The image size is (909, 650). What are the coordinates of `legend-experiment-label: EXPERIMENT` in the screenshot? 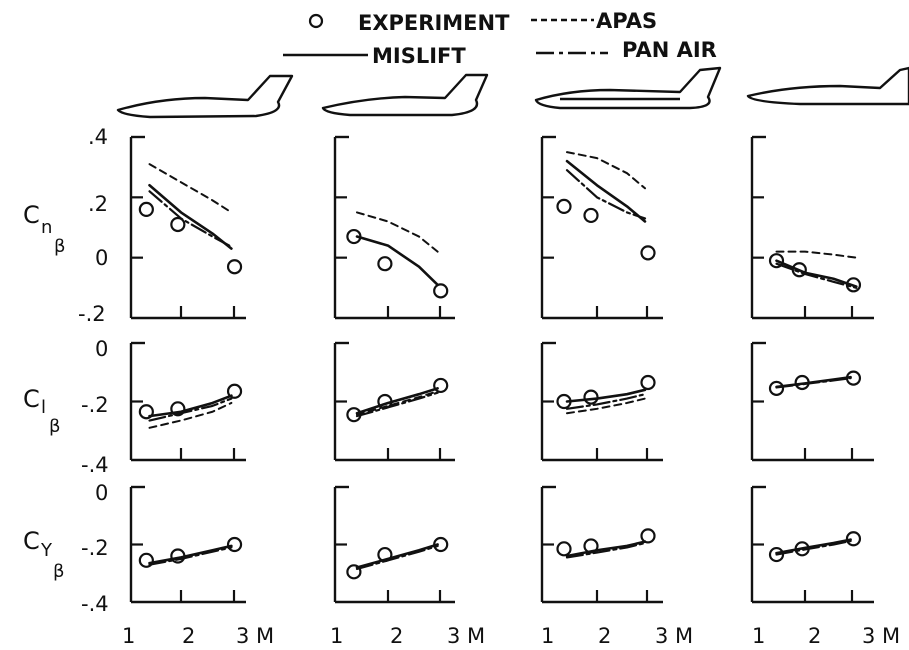 It's located at (434, 23).